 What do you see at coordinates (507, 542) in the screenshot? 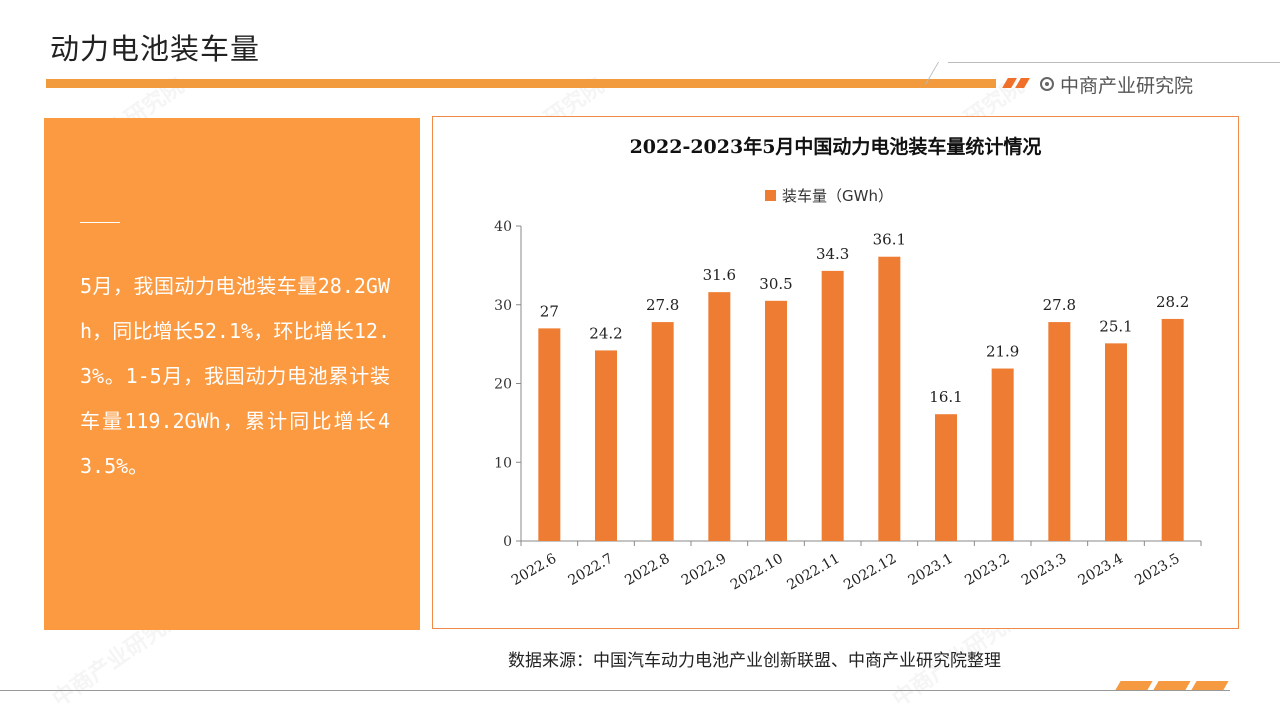
I see `y-tick-label: 0` at bounding box center [507, 542].